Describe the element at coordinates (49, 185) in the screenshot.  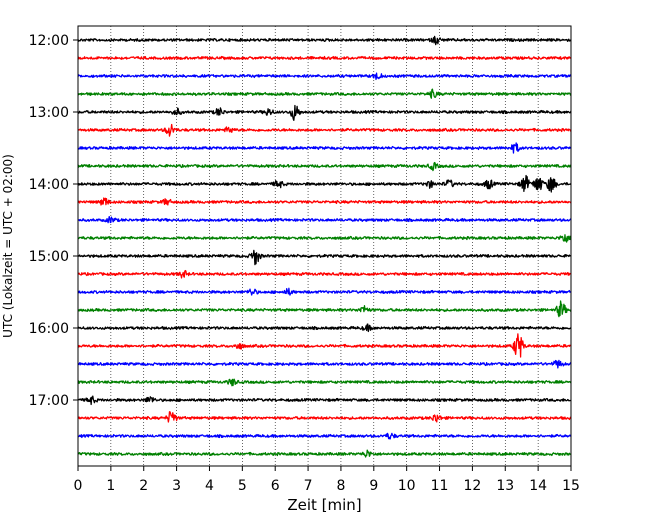
I see `y-tick-label-1400: 14:00` at that location.